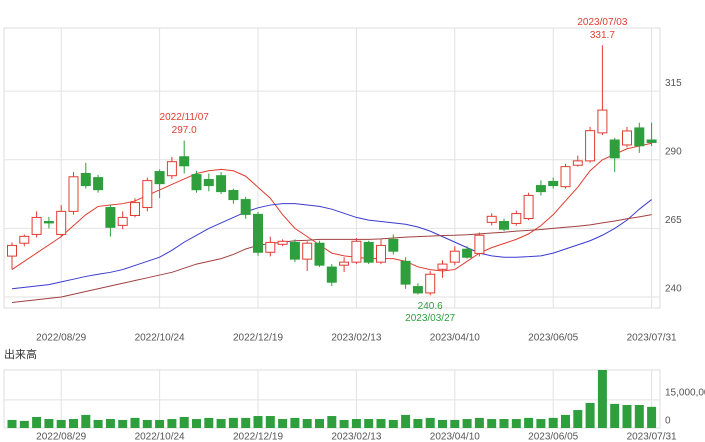 The image size is (705, 442). I want to click on annotation-date: 2023/03/27, so click(430, 318).